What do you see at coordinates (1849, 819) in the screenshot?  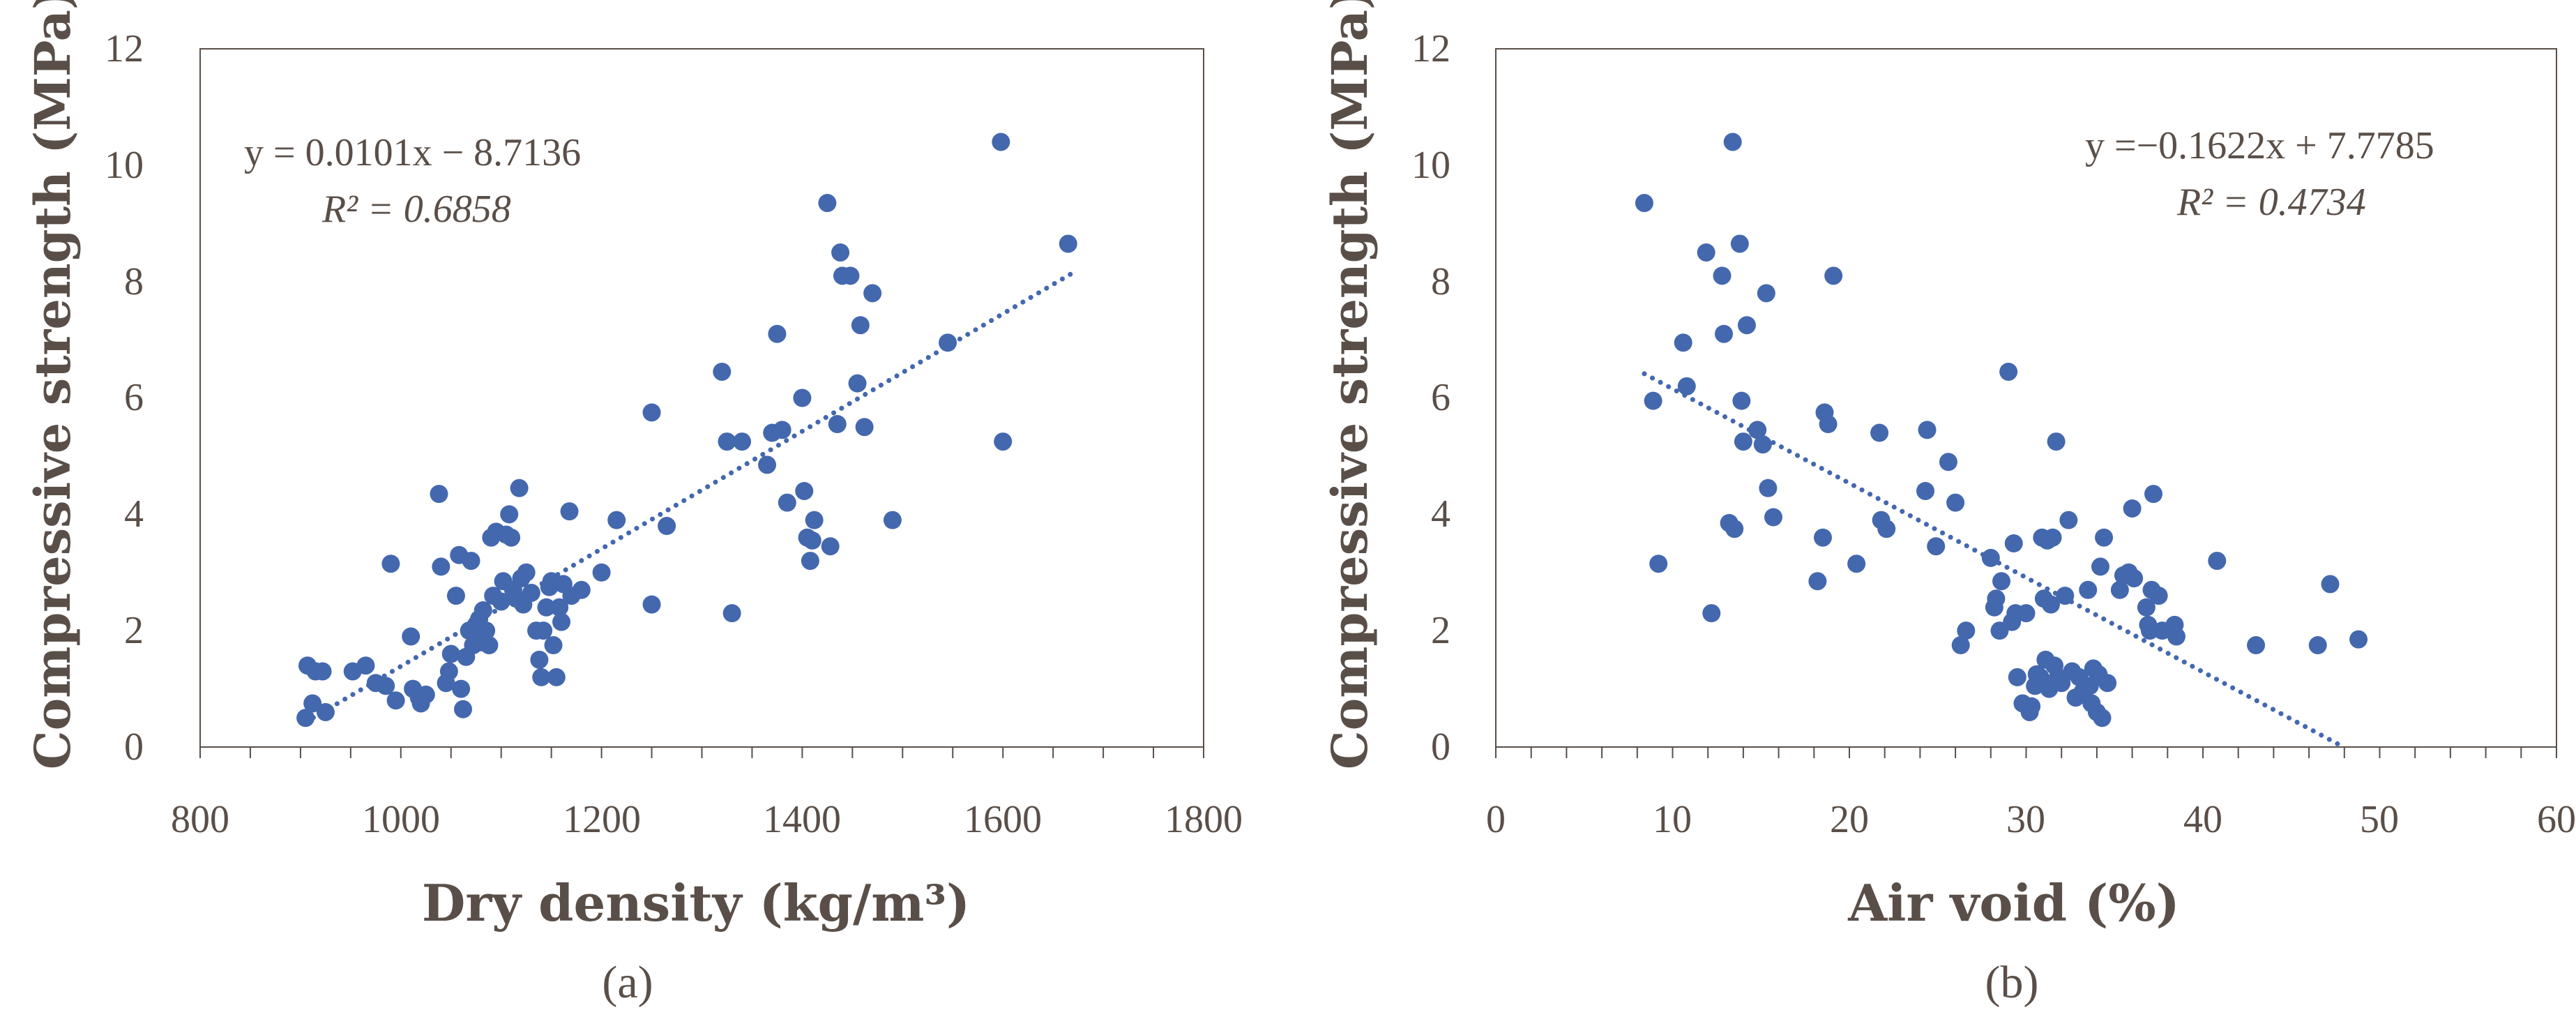 I see `panel-b-xtick: 20` at bounding box center [1849, 819].